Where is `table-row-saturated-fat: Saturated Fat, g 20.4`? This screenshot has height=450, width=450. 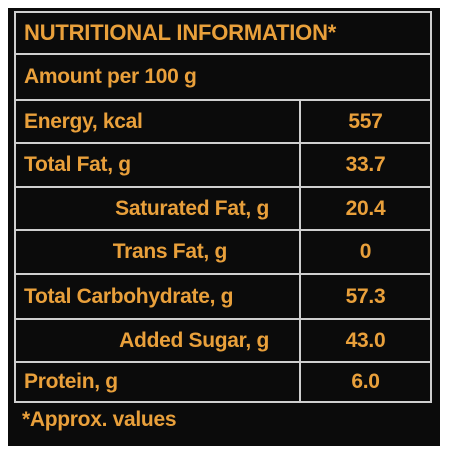 table-row-saturated-fat: Saturated Fat, g 20.4 is located at coordinates (223, 209).